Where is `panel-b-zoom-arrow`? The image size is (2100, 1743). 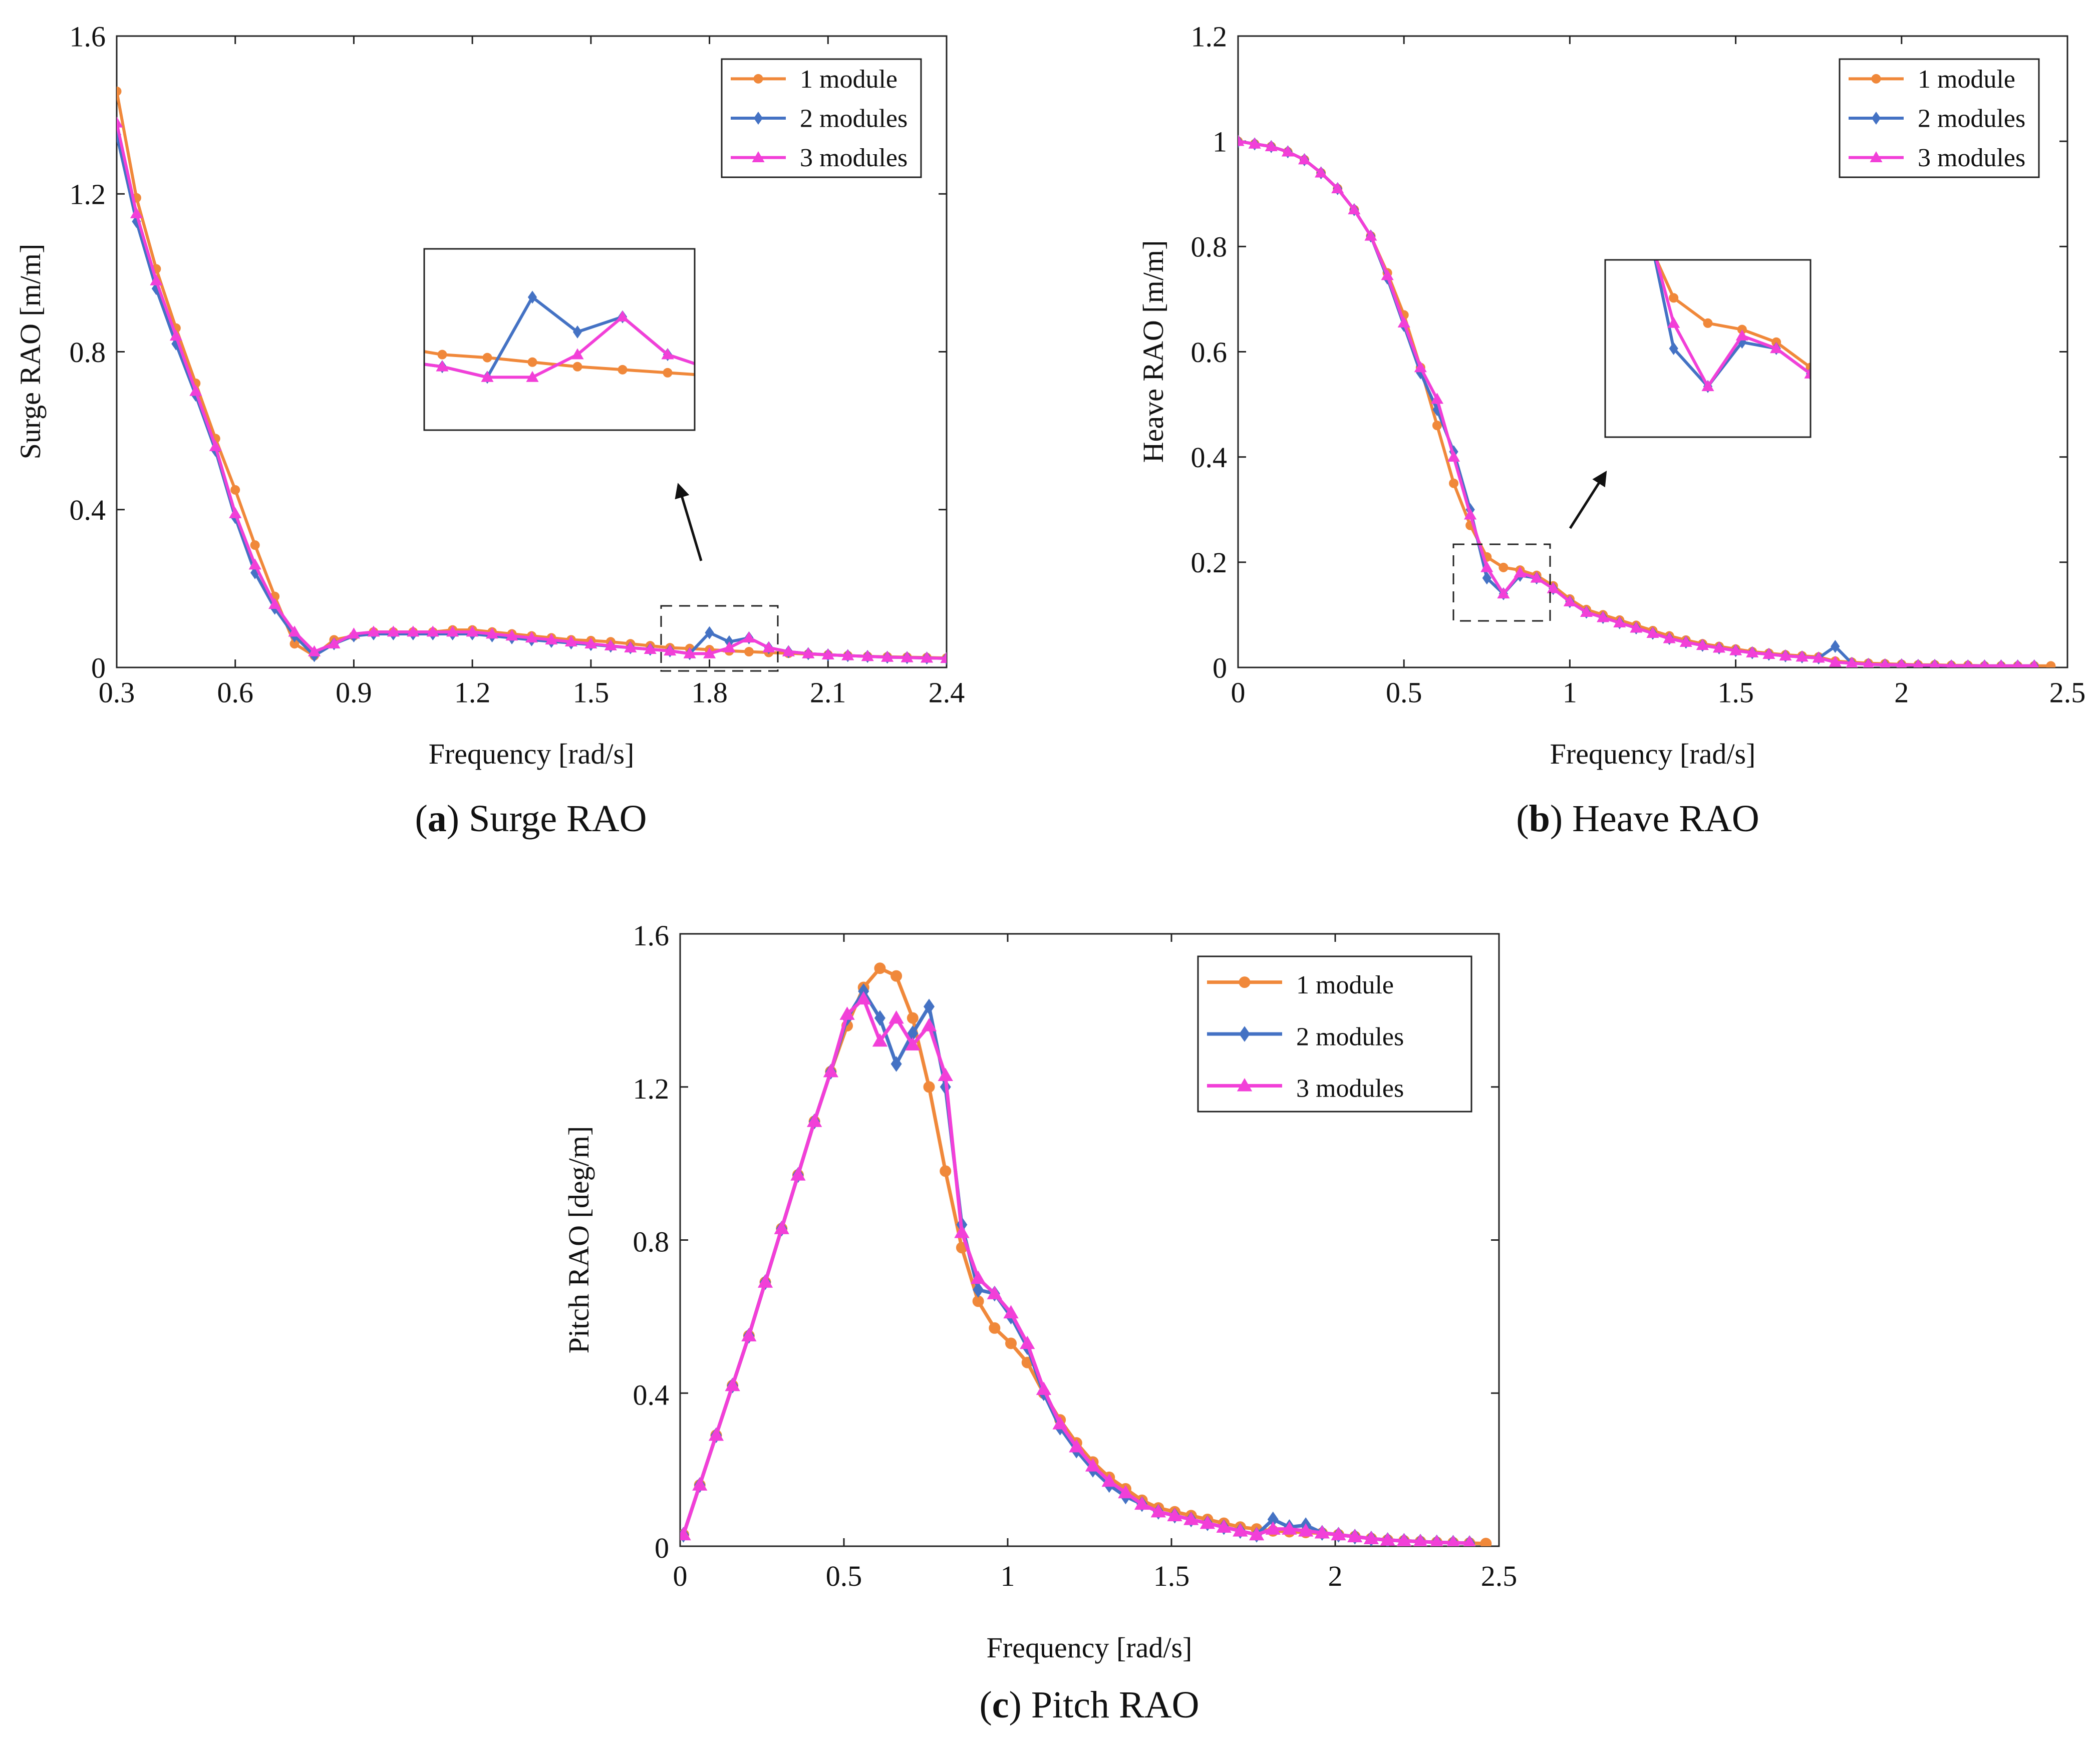 panel-b-zoom-arrow is located at coordinates (1588, 499).